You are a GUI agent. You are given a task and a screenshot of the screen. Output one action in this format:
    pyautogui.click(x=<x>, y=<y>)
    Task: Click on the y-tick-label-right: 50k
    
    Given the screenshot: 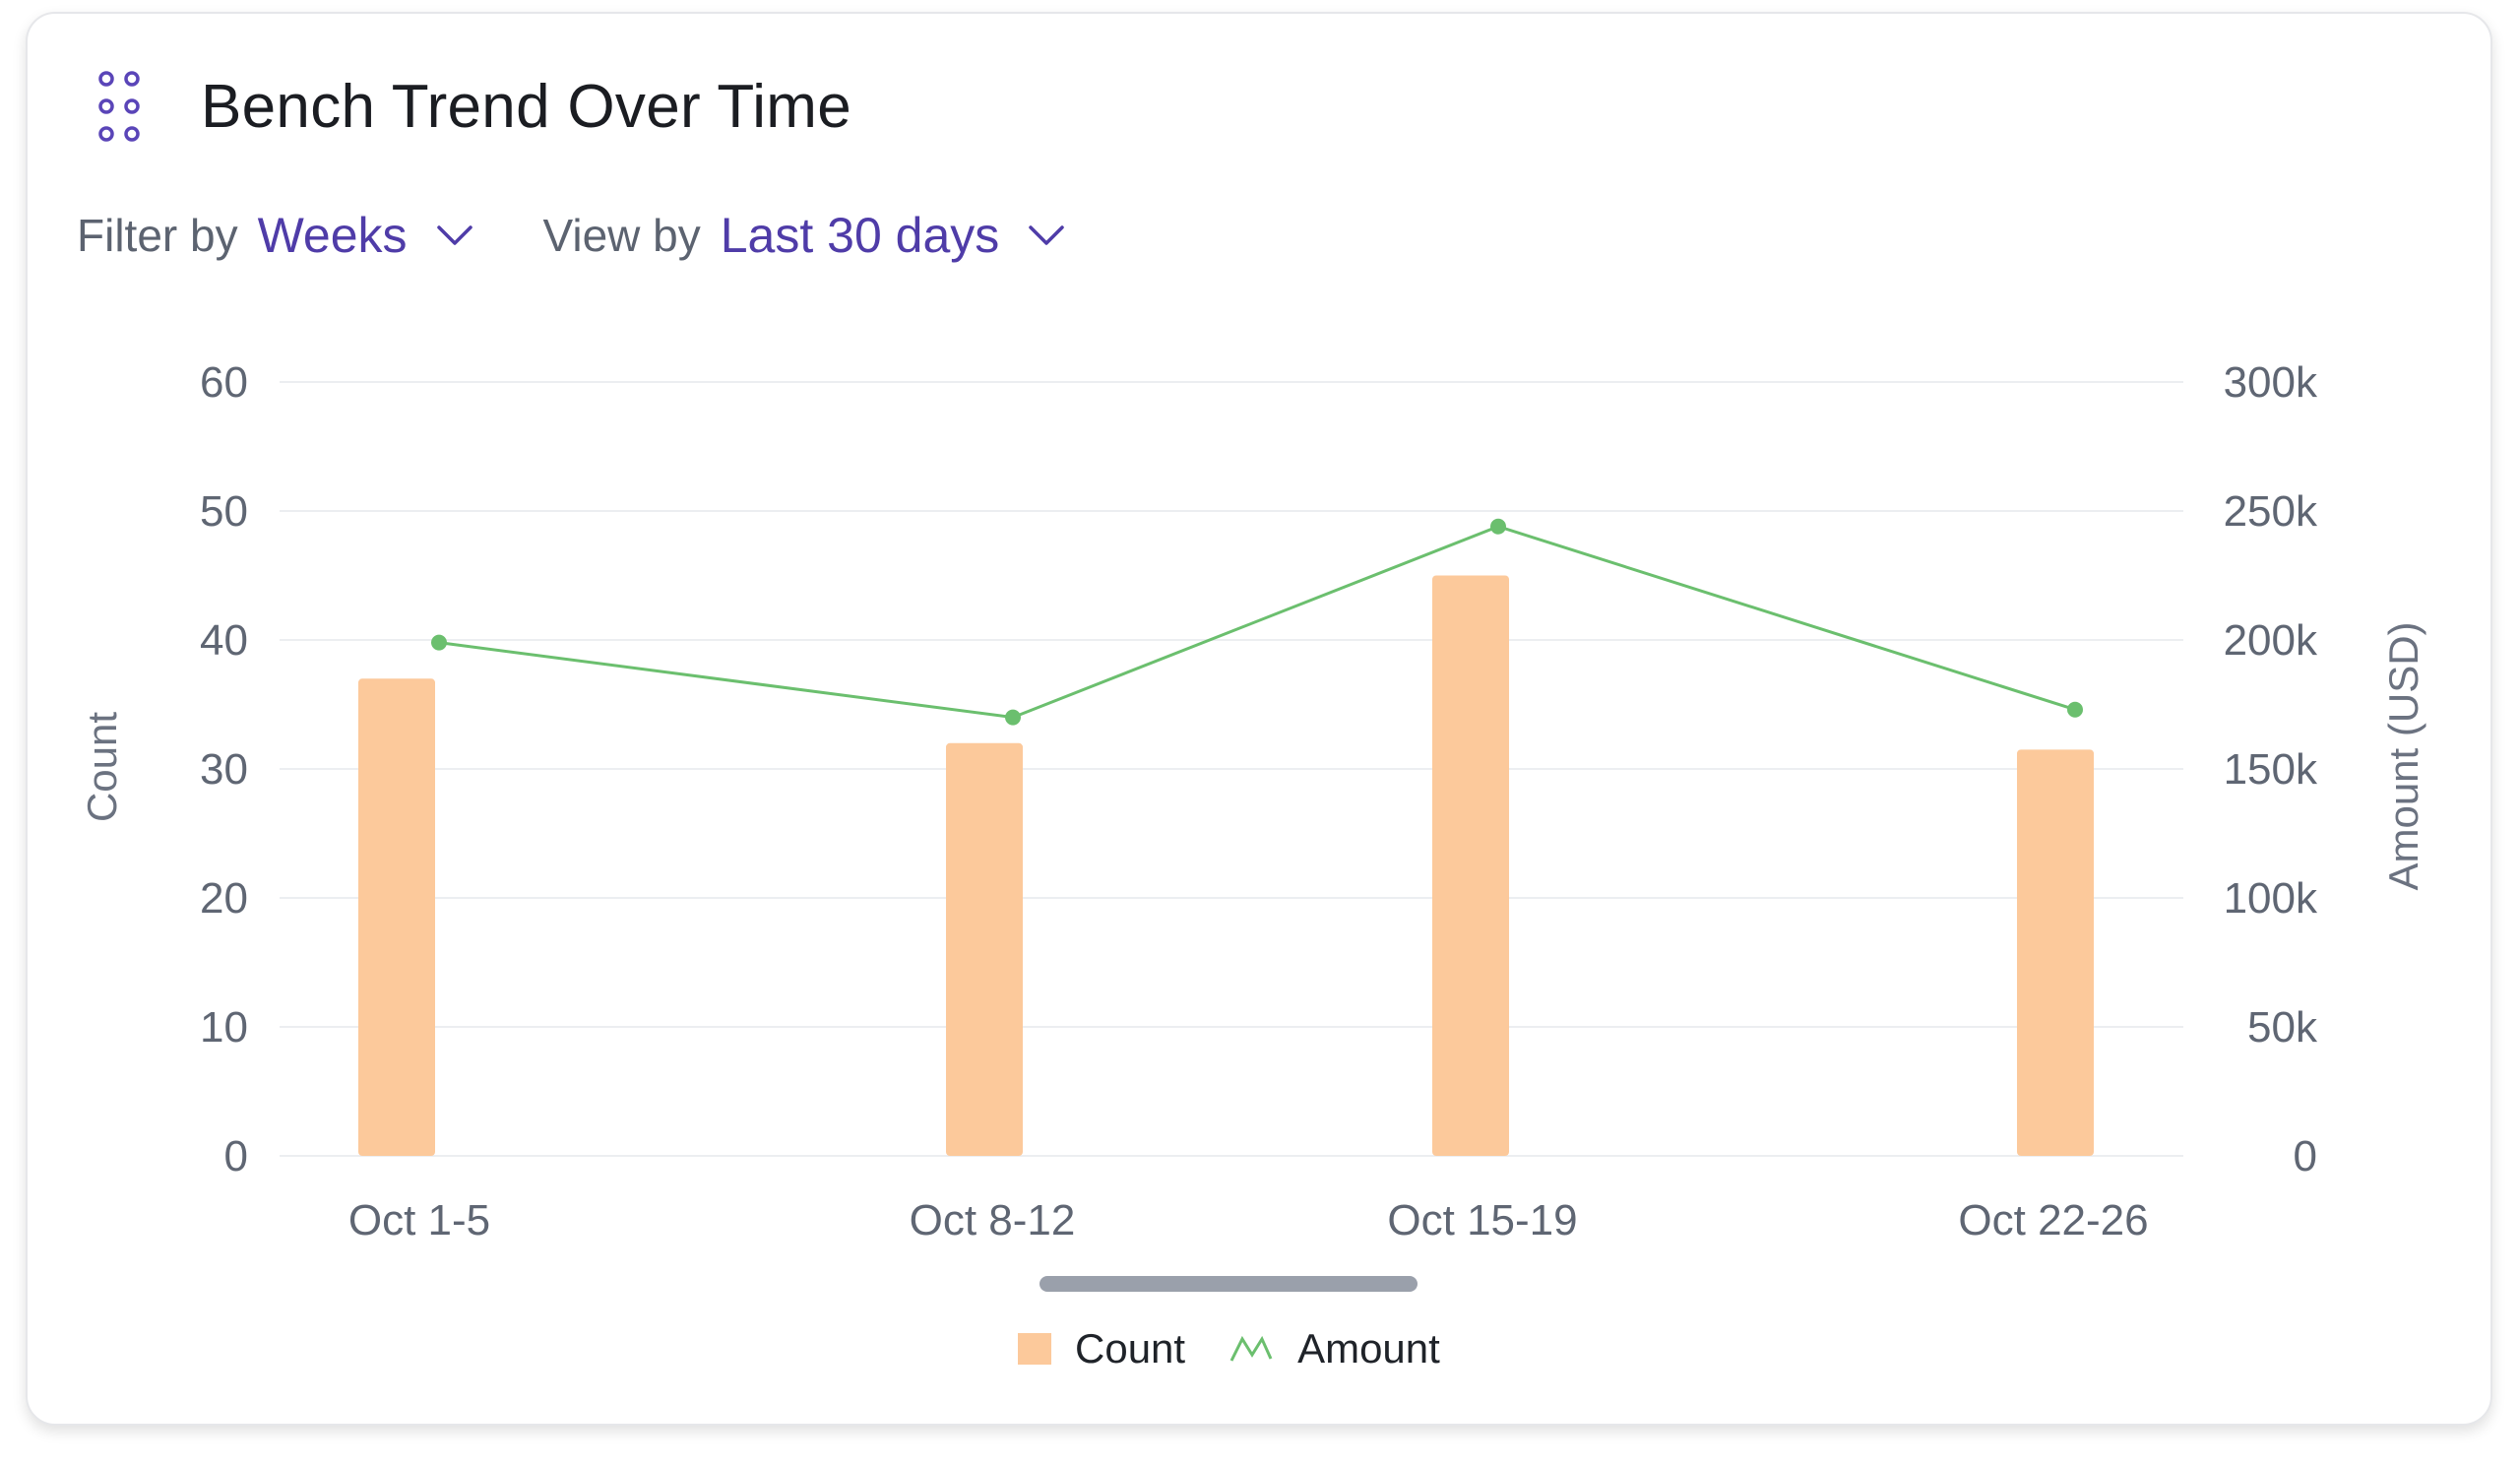 What is the action you would take?
    pyautogui.click(x=2282, y=1027)
    